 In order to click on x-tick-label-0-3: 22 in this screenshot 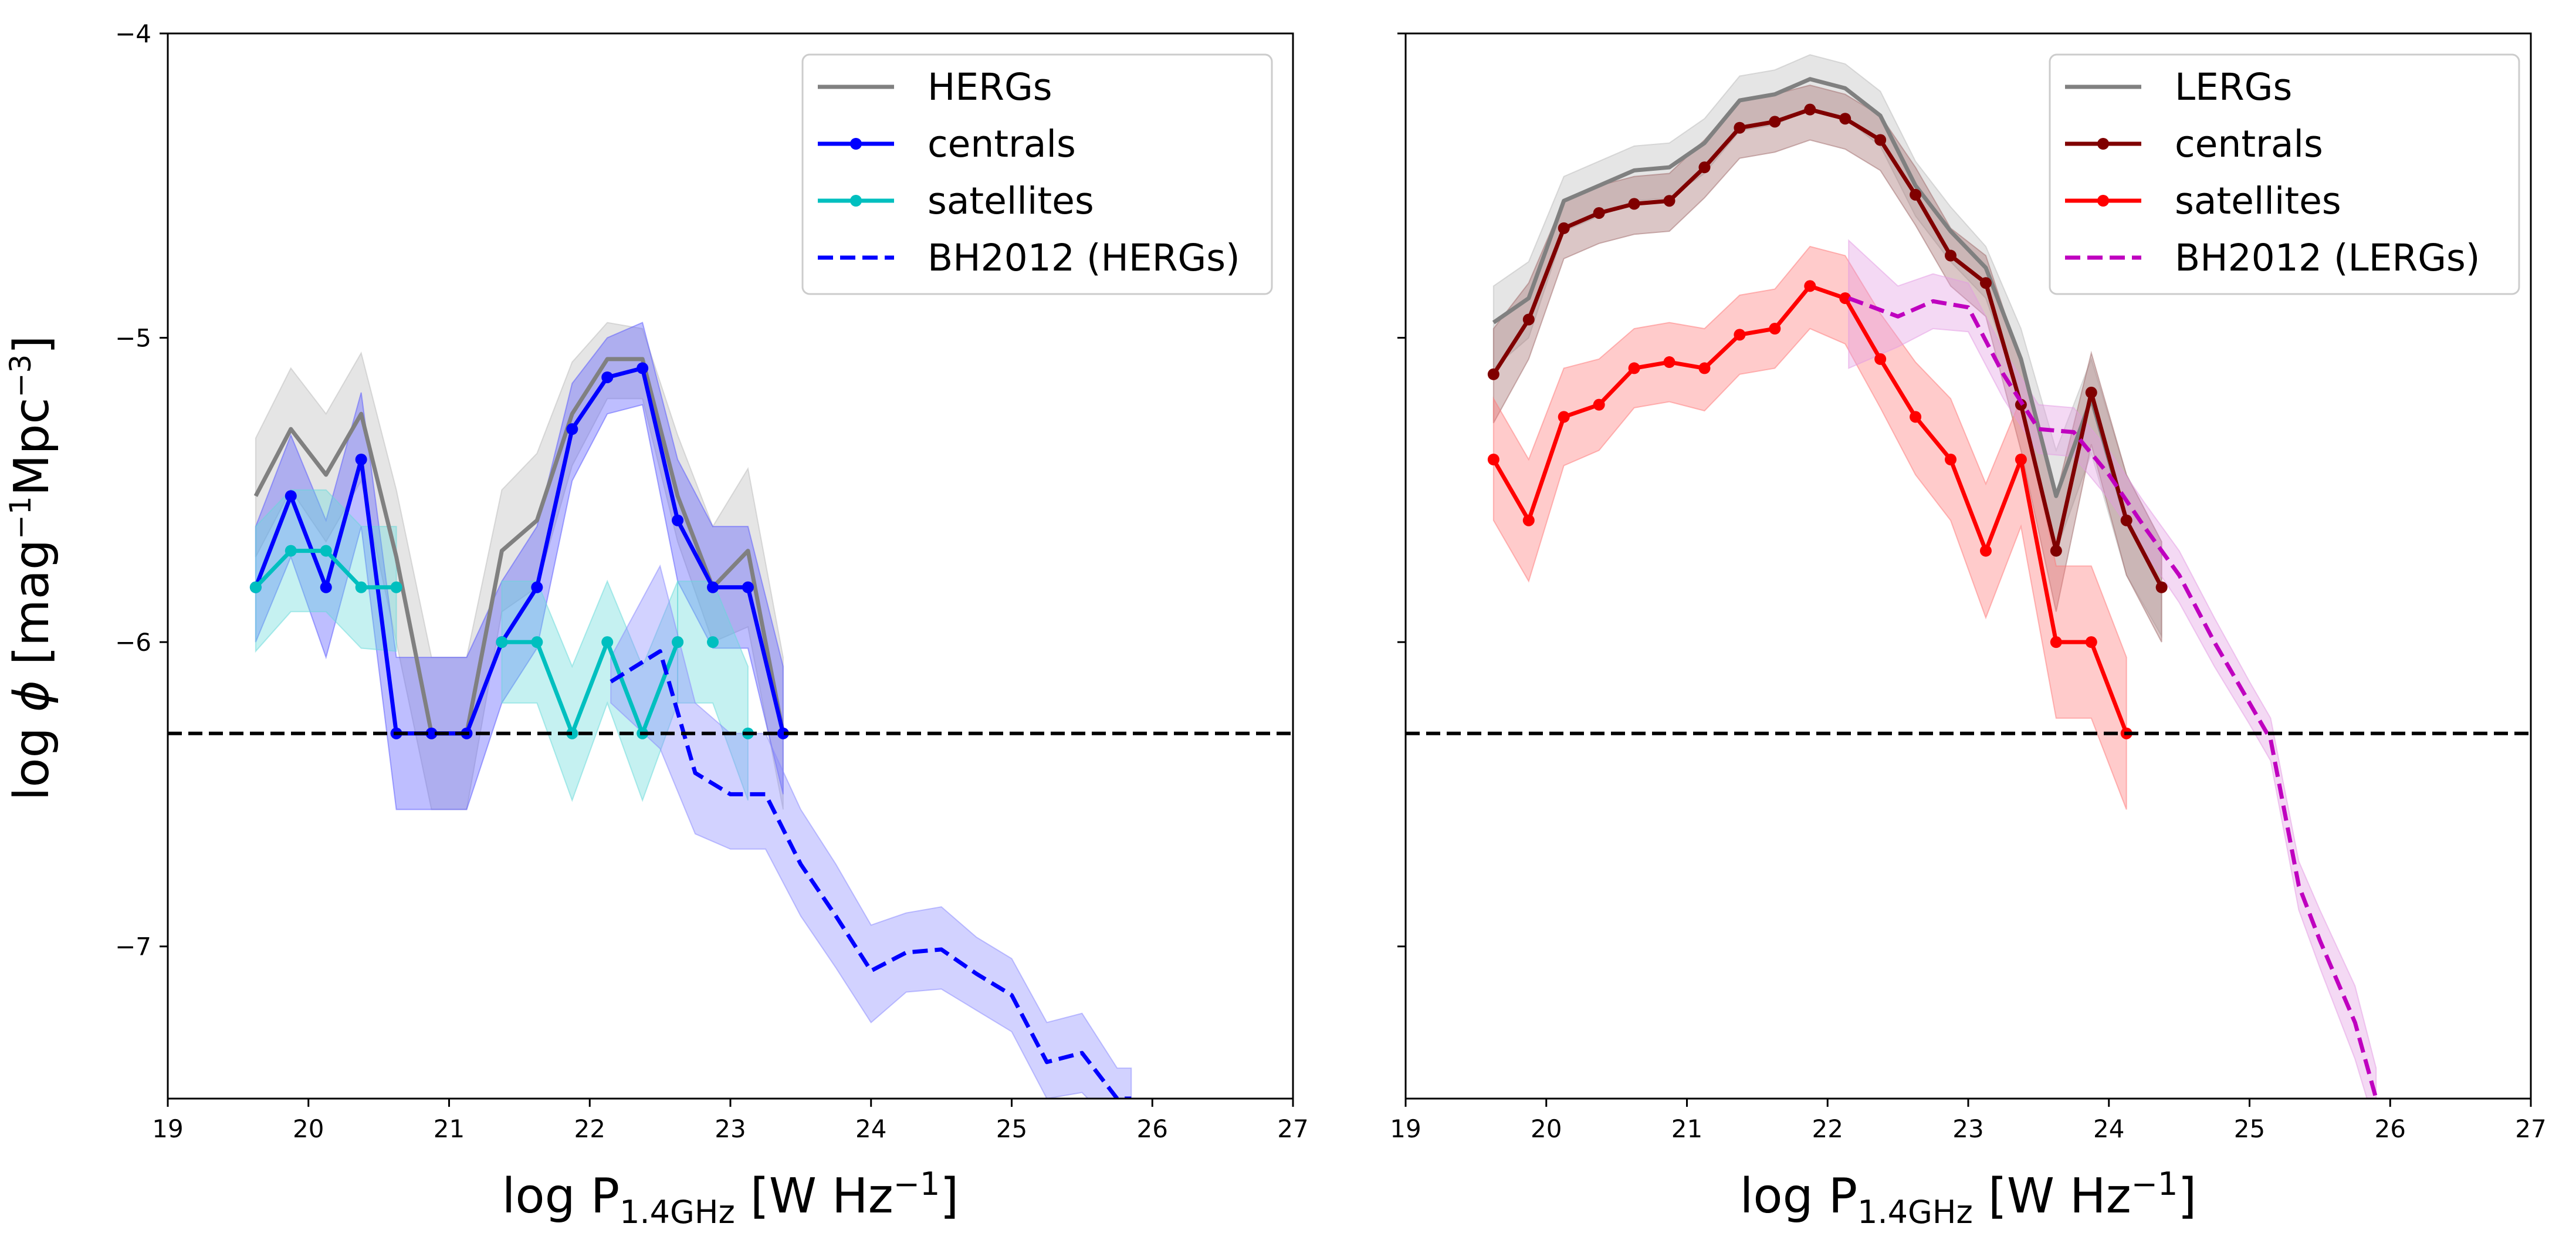, I will do `click(589, 1128)`.